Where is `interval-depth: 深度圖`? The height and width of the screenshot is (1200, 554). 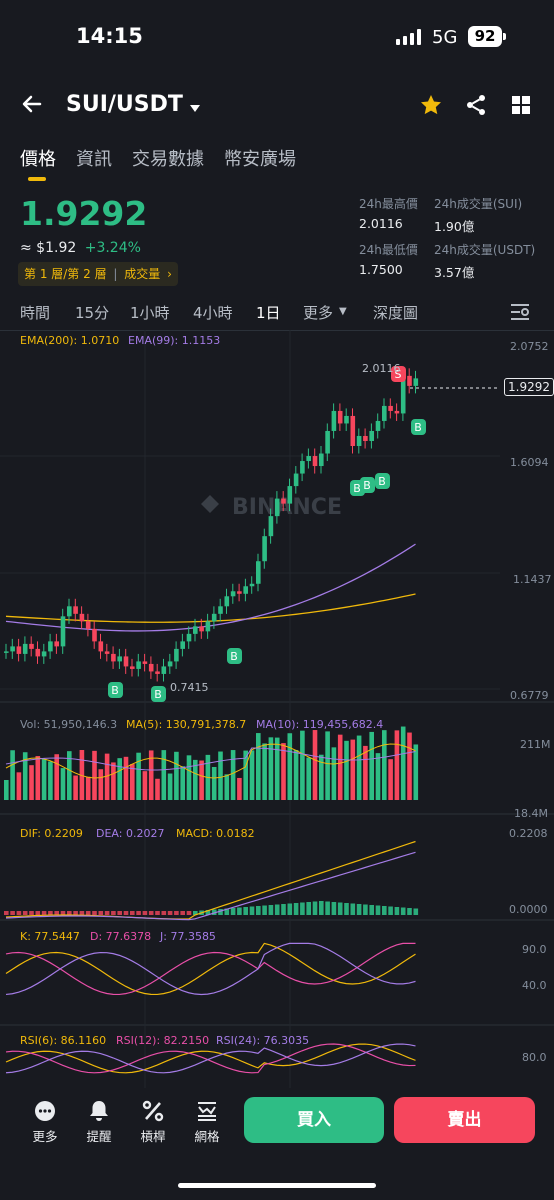 interval-depth: 深度圖 is located at coordinates (396, 313).